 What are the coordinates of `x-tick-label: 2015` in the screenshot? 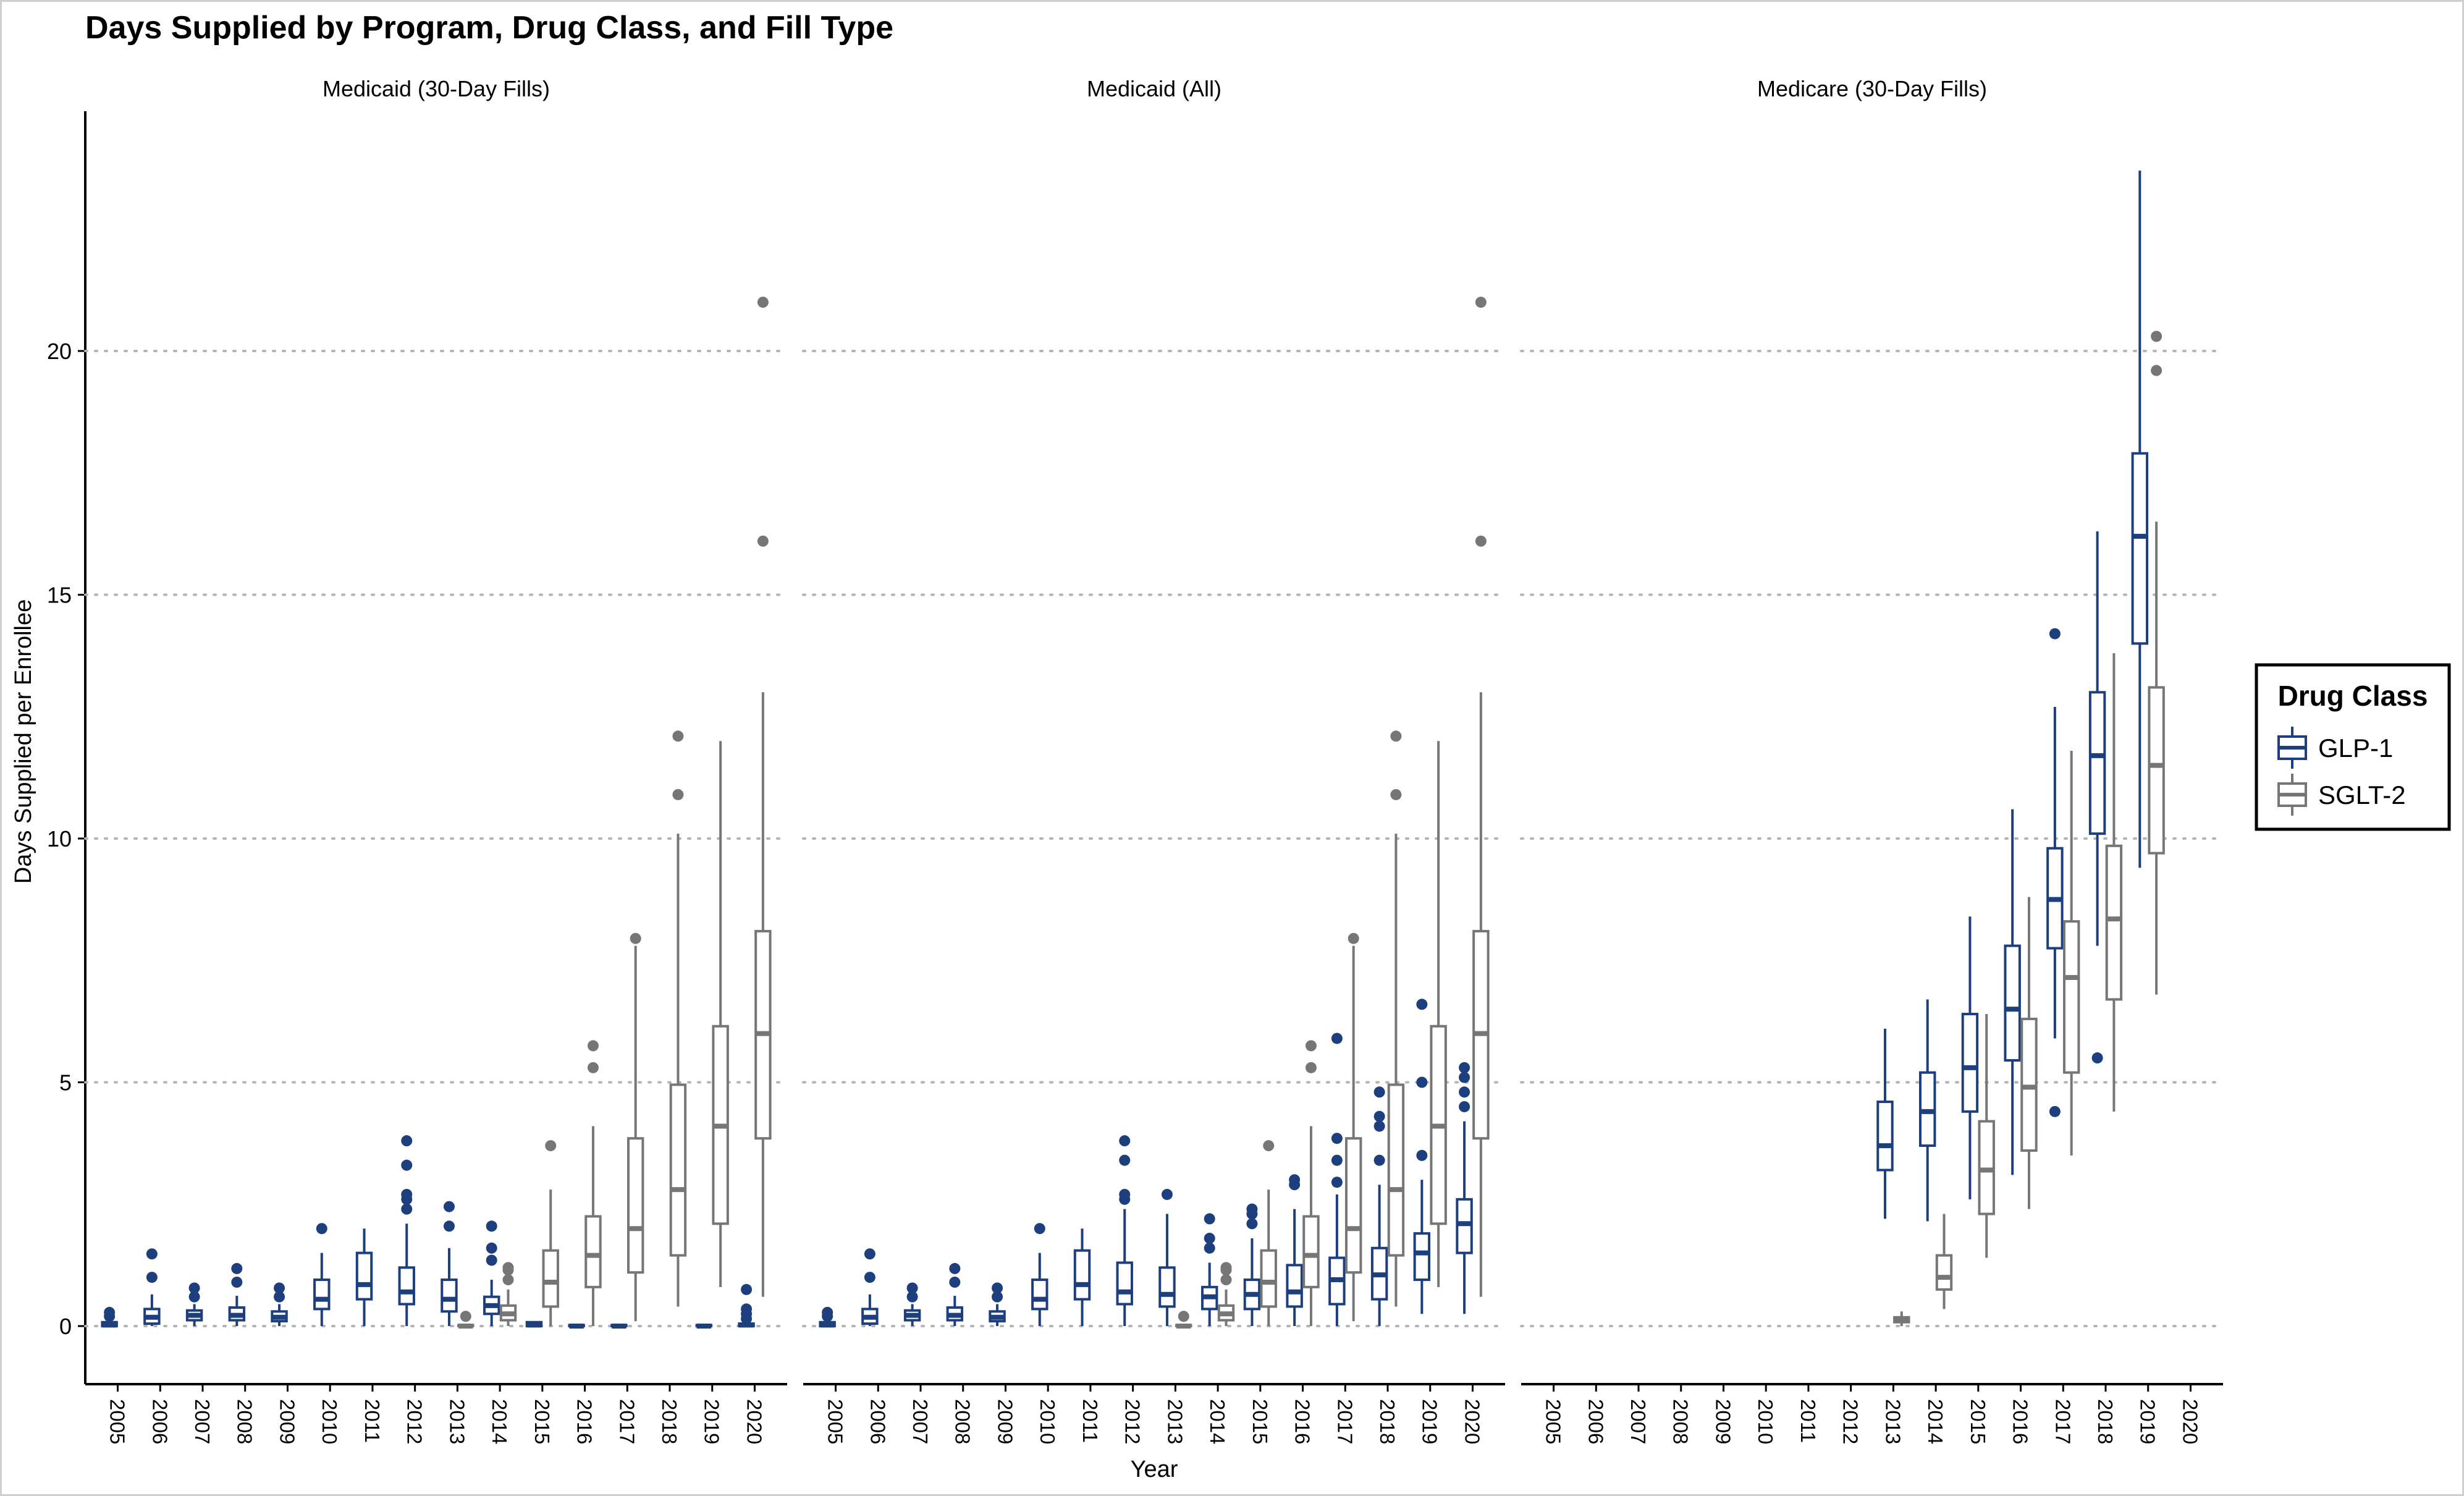 It's located at (1260, 1422).